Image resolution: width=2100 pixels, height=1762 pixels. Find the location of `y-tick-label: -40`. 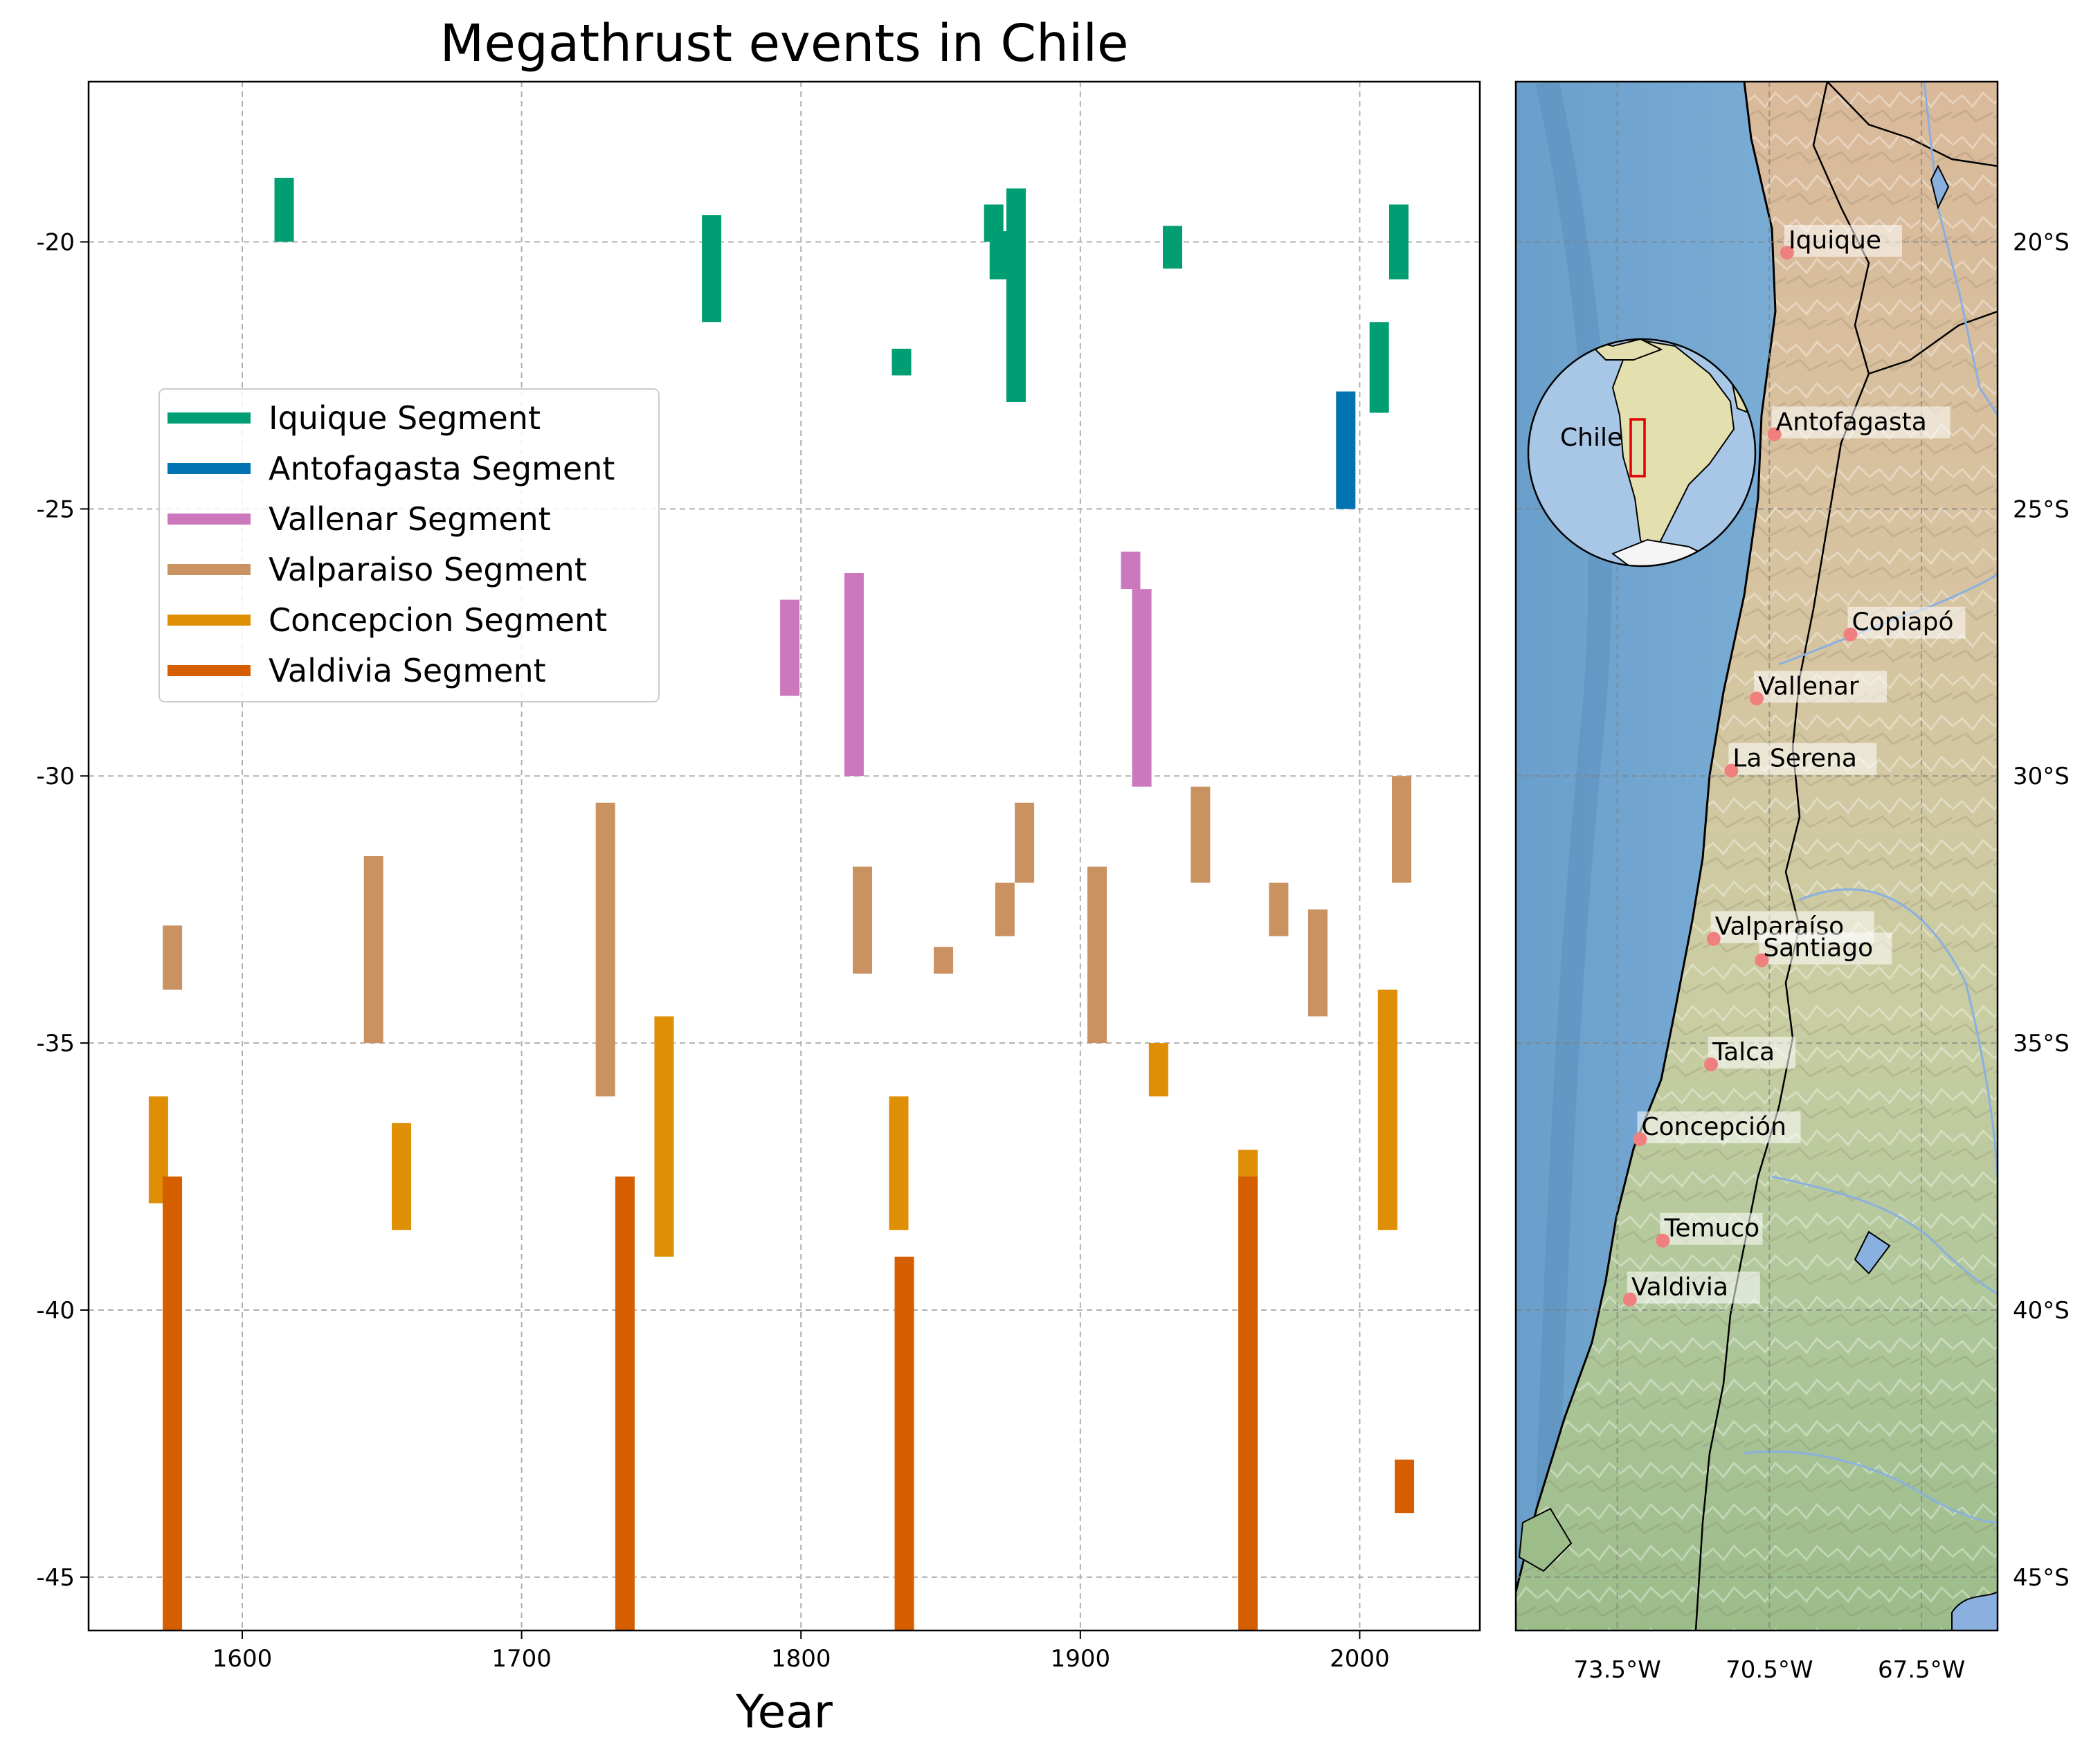

y-tick-label: -40 is located at coordinates (55, 1311).